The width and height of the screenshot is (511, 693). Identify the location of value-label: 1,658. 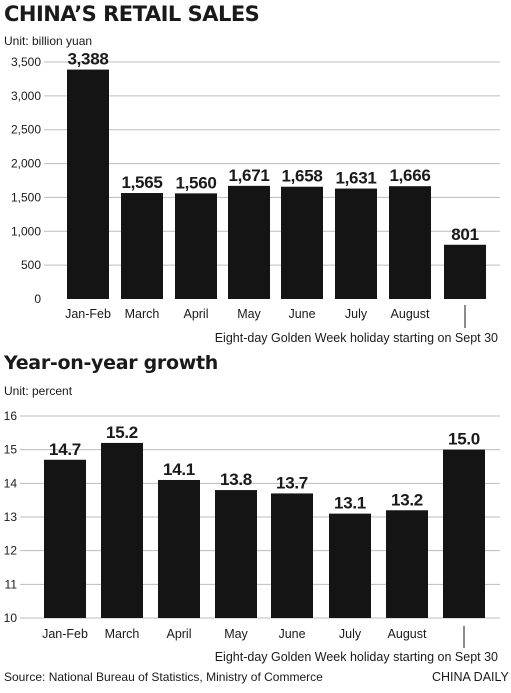
(301, 176).